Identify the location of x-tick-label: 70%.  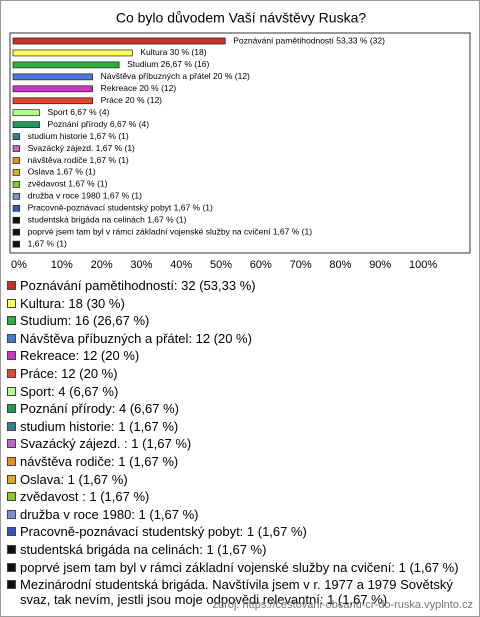
(301, 265).